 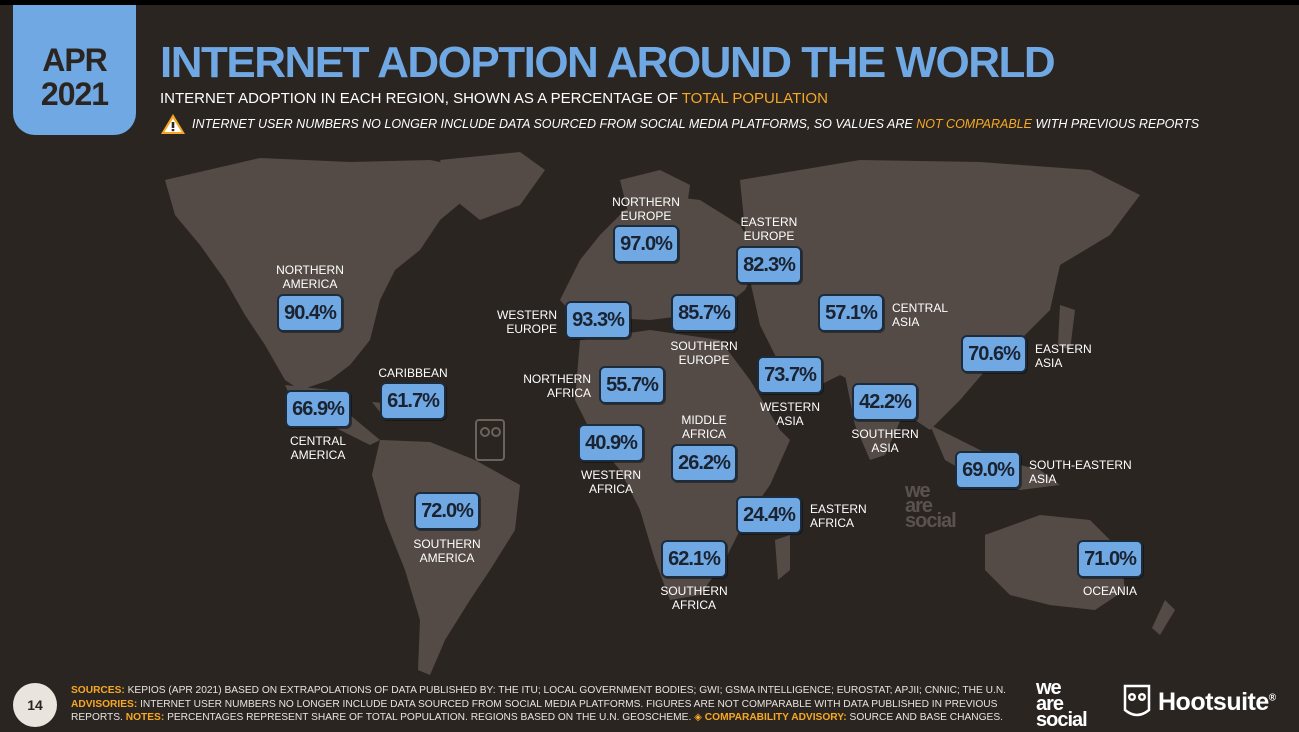 I want to click on label-middle-africa: MIDDLE AFRICA, so click(x=704, y=427).